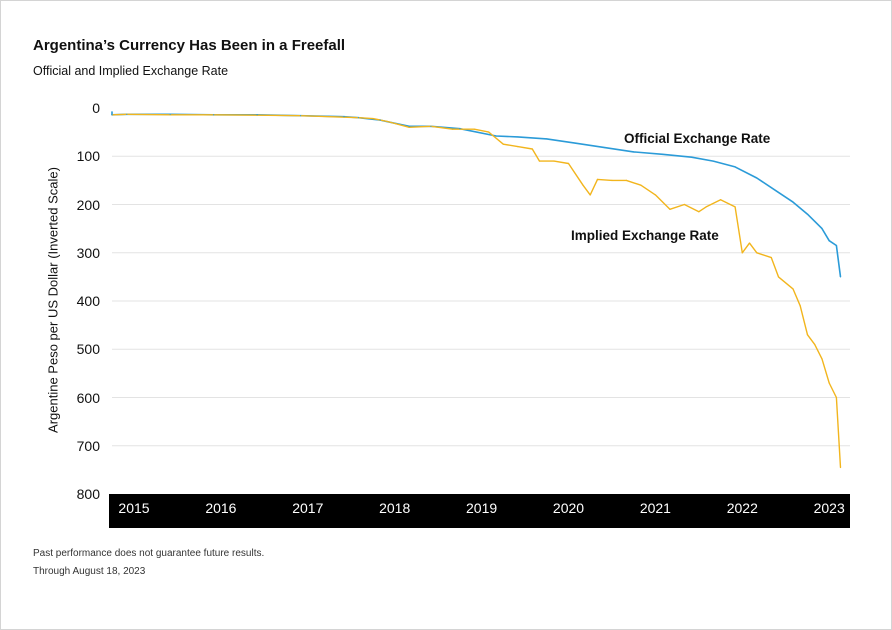 The height and width of the screenshot is (630, 892). Describe the element at coordinates (88, 252) in the screenshot. I see `y-tick-label: 300` at that location.